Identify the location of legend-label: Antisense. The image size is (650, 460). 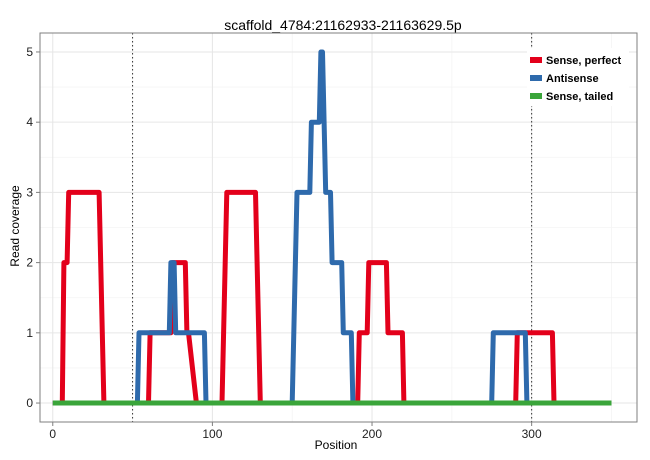
(572, 79).